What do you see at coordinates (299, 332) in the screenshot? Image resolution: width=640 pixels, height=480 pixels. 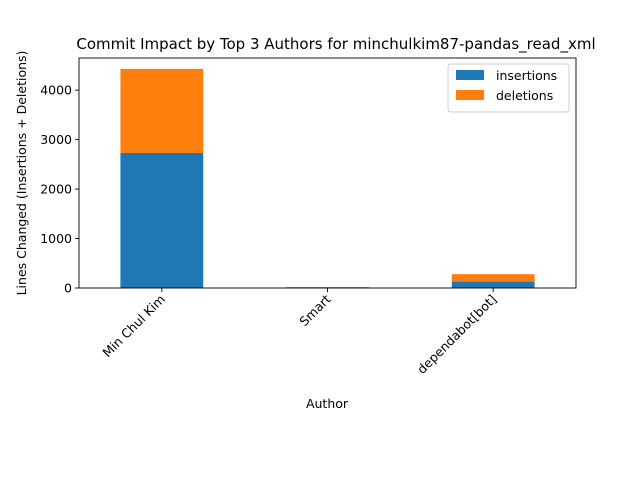 I see `x-axis: Min Chul Kim Smart dependabot[bot]` at bounding box center [299, 332].